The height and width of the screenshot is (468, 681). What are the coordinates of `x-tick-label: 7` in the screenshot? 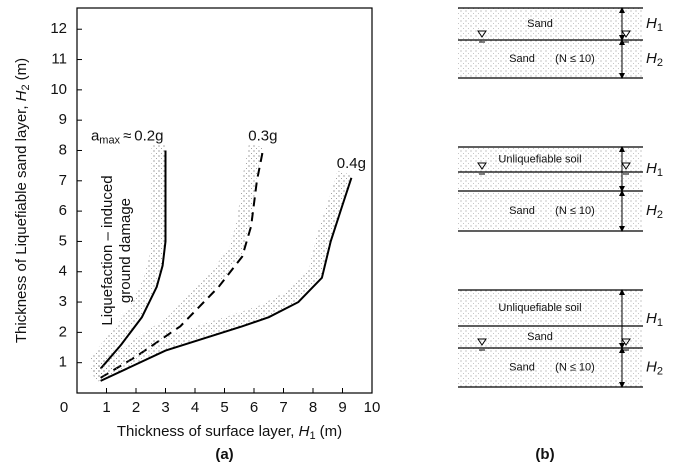 It's located at (283, 407).